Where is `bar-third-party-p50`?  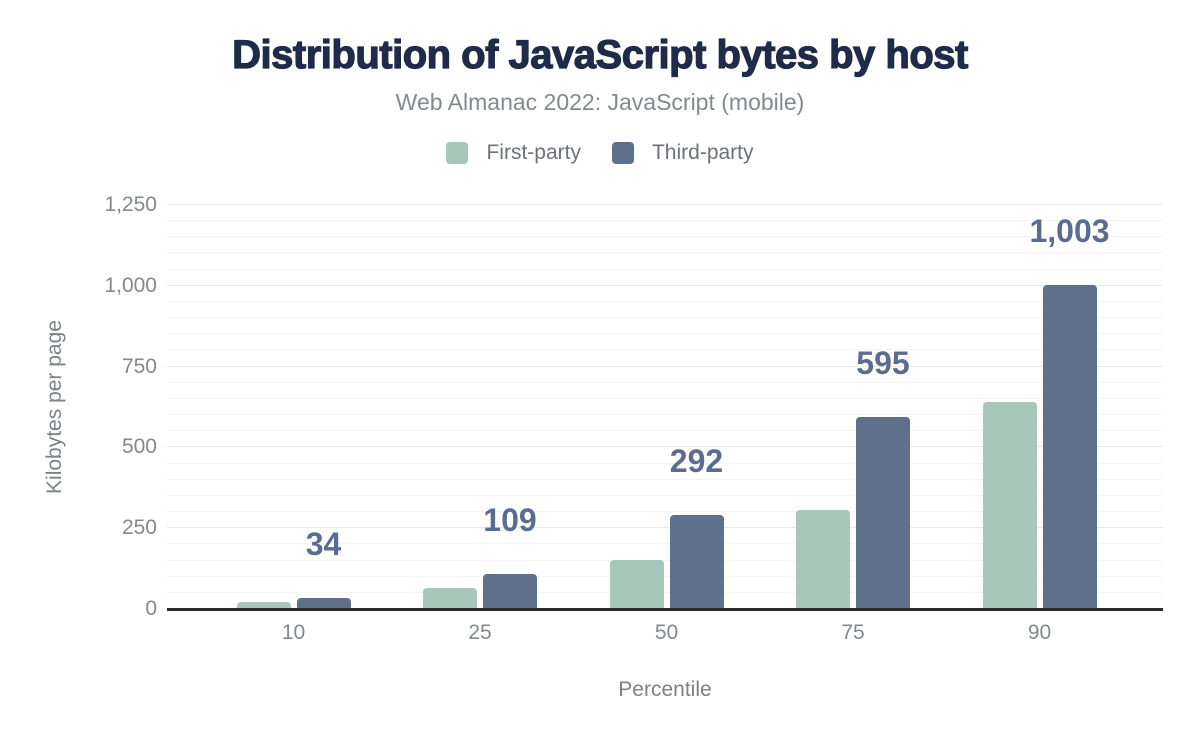 bar-third-party-p50 is located at coordinates (696, 561).